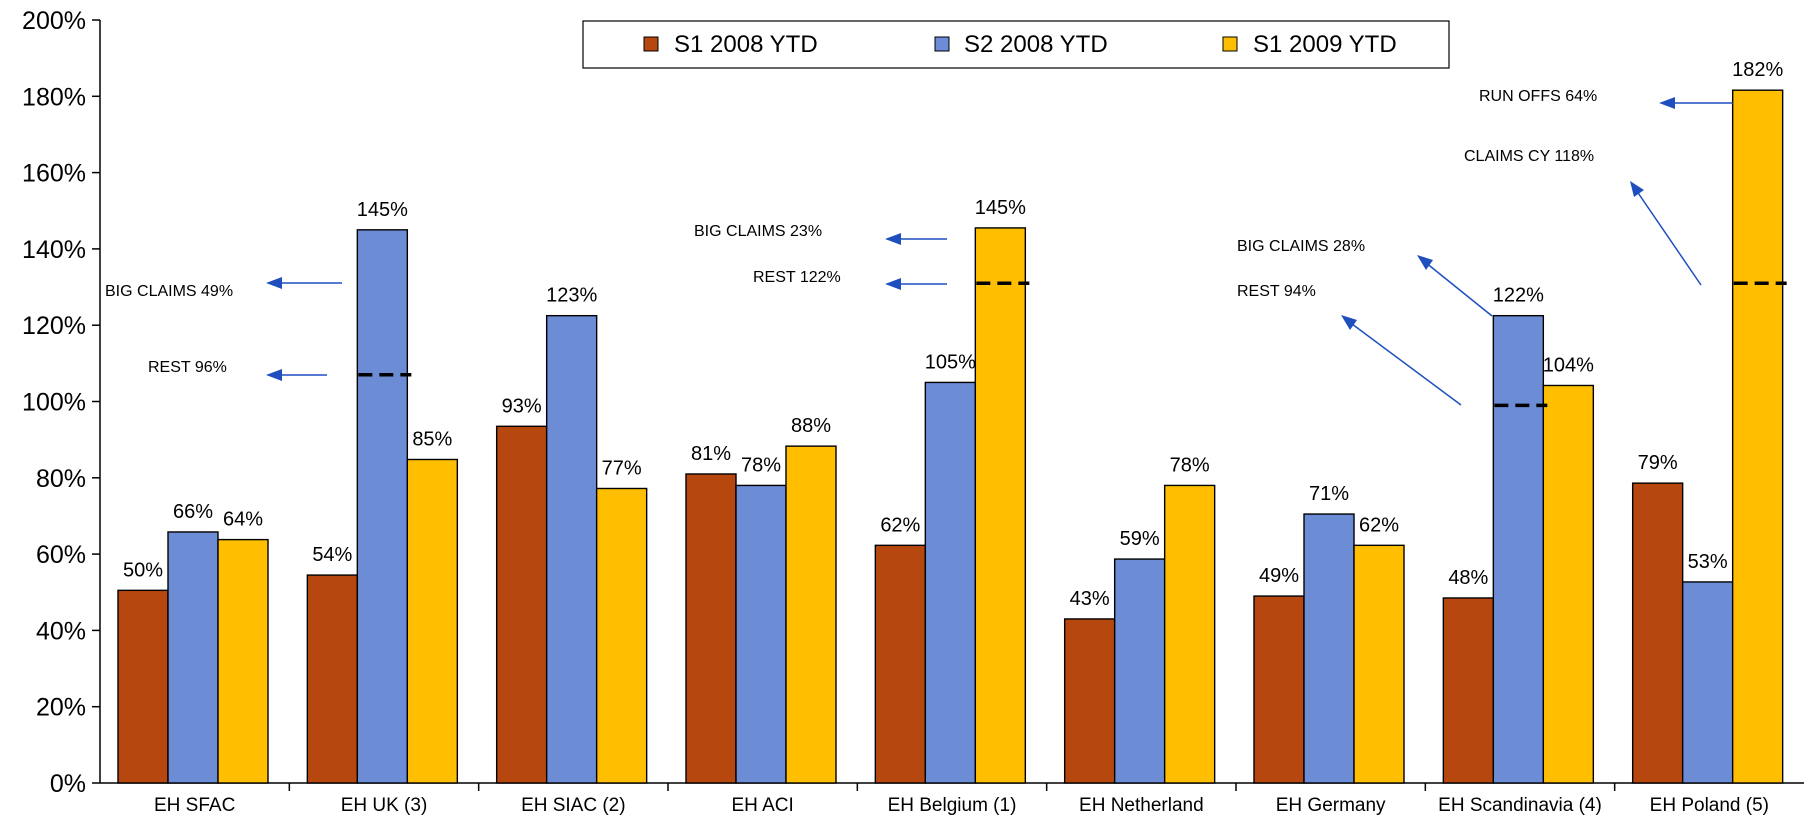 Image resolution: width=1807 pixels, height=823 pixels. I want to click on legend-swatch-s1-2009, so click(1230, 44).